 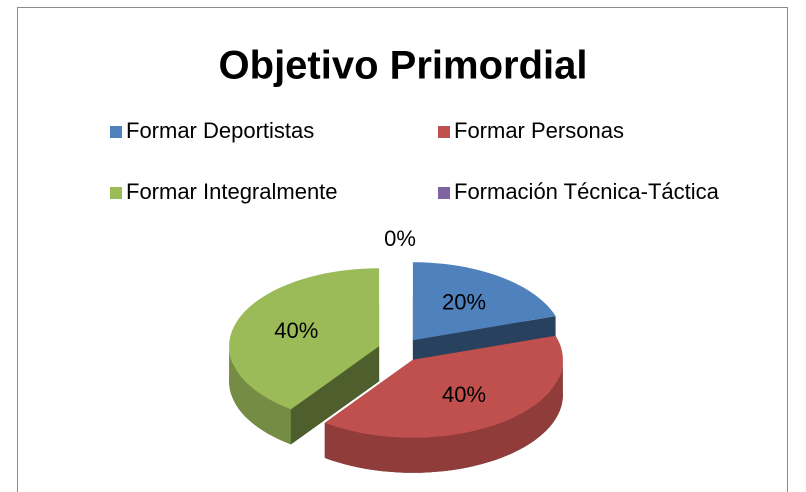 I want to click on legend-label: Formación Técnica-Táctica, so click(x=587, y=191).